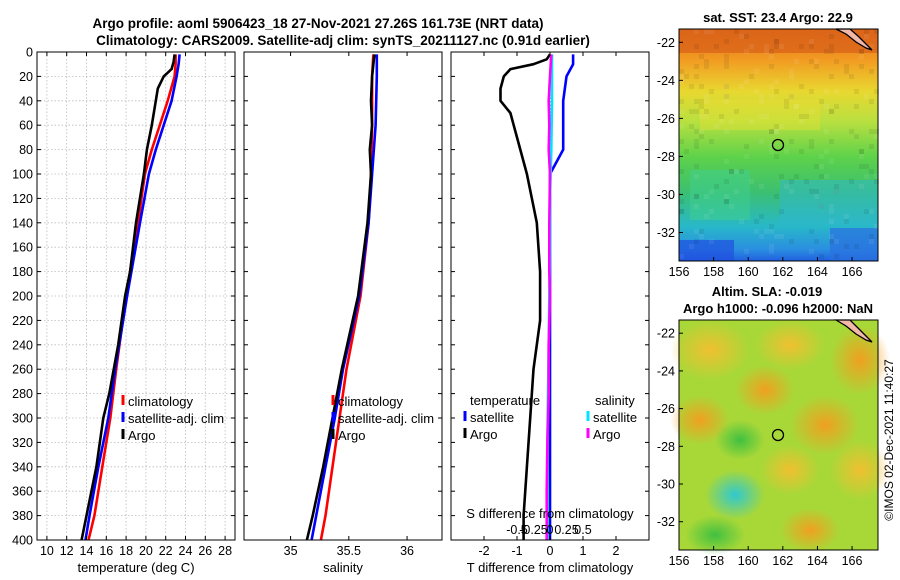 The image size is (900, 580). Describe the element at coordinates (516, 551) in the screenshot. I see `x-tick-label: -1` at that location.